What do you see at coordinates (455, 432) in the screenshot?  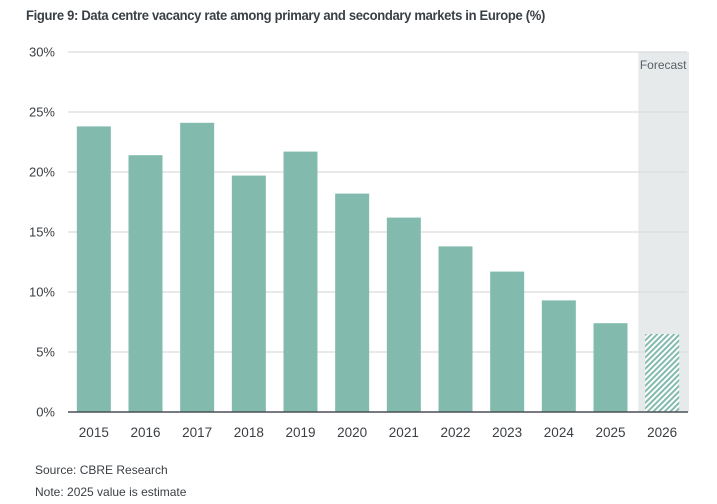 I see `x-tick-label: 2022` at bounding box center [455, 432].